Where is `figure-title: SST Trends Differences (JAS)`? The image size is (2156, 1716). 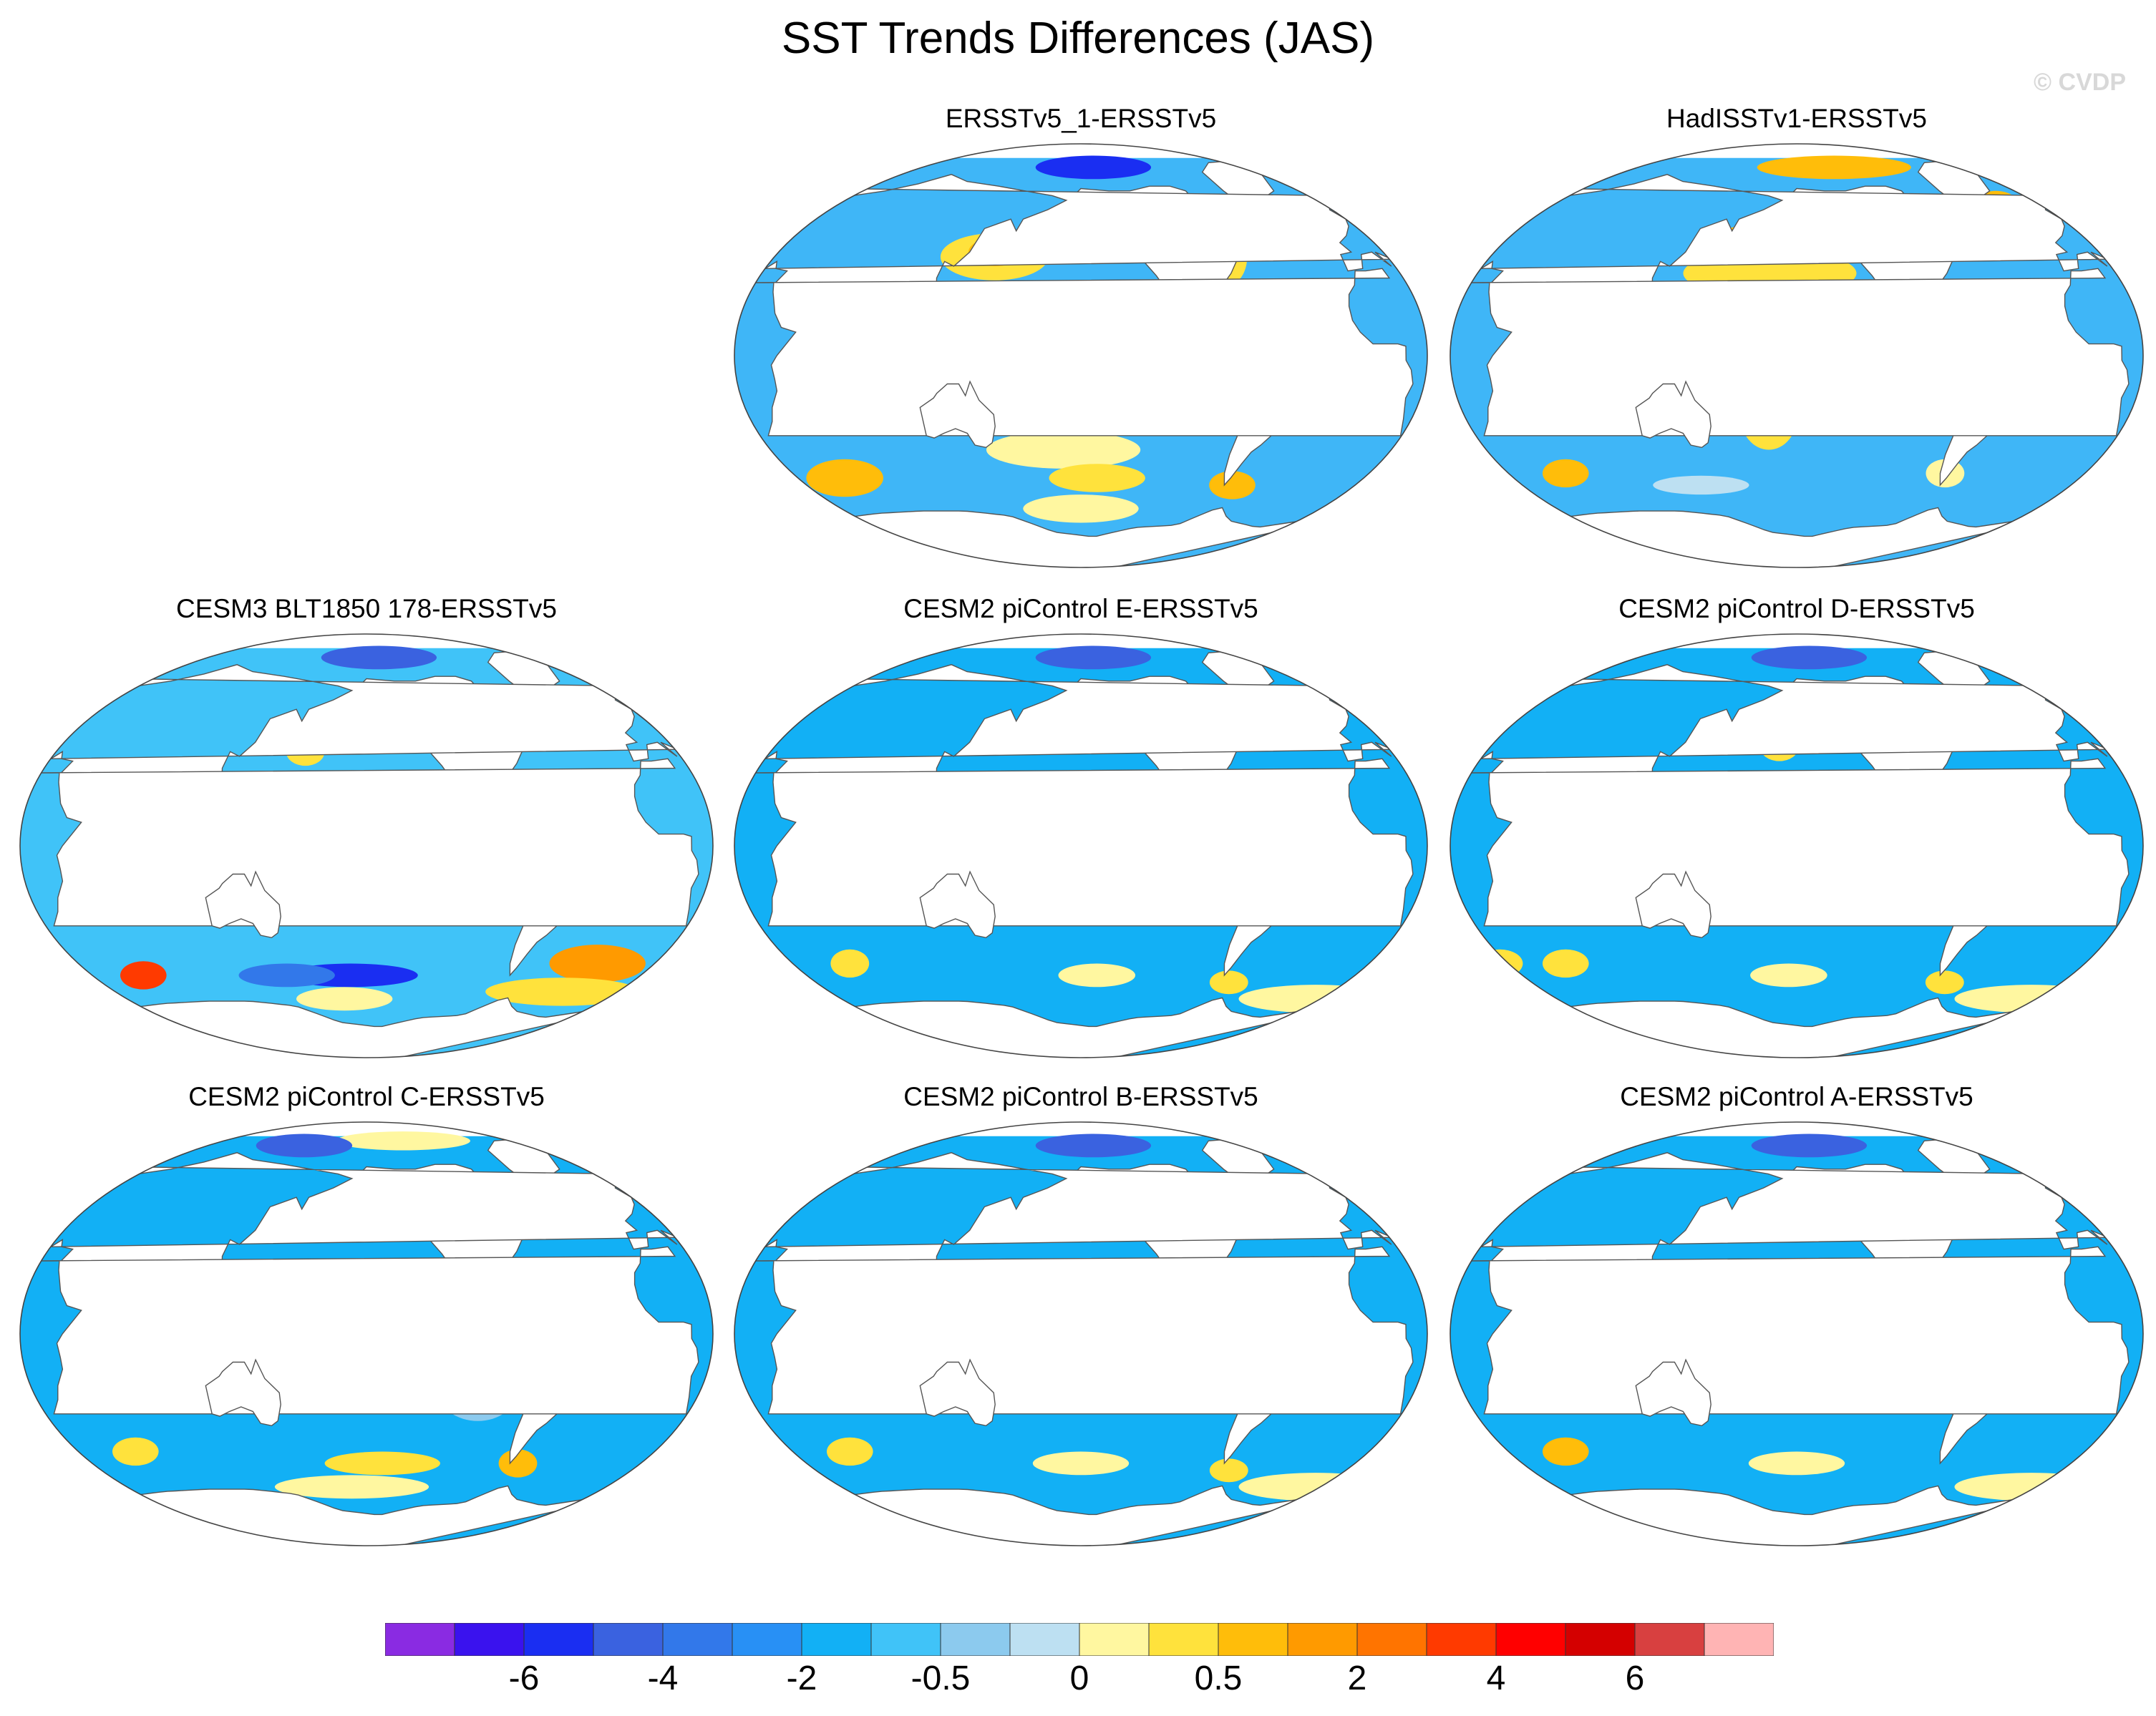 figure-title: SST Trends Differences (JAS) is located at coordinates (1078, 38).